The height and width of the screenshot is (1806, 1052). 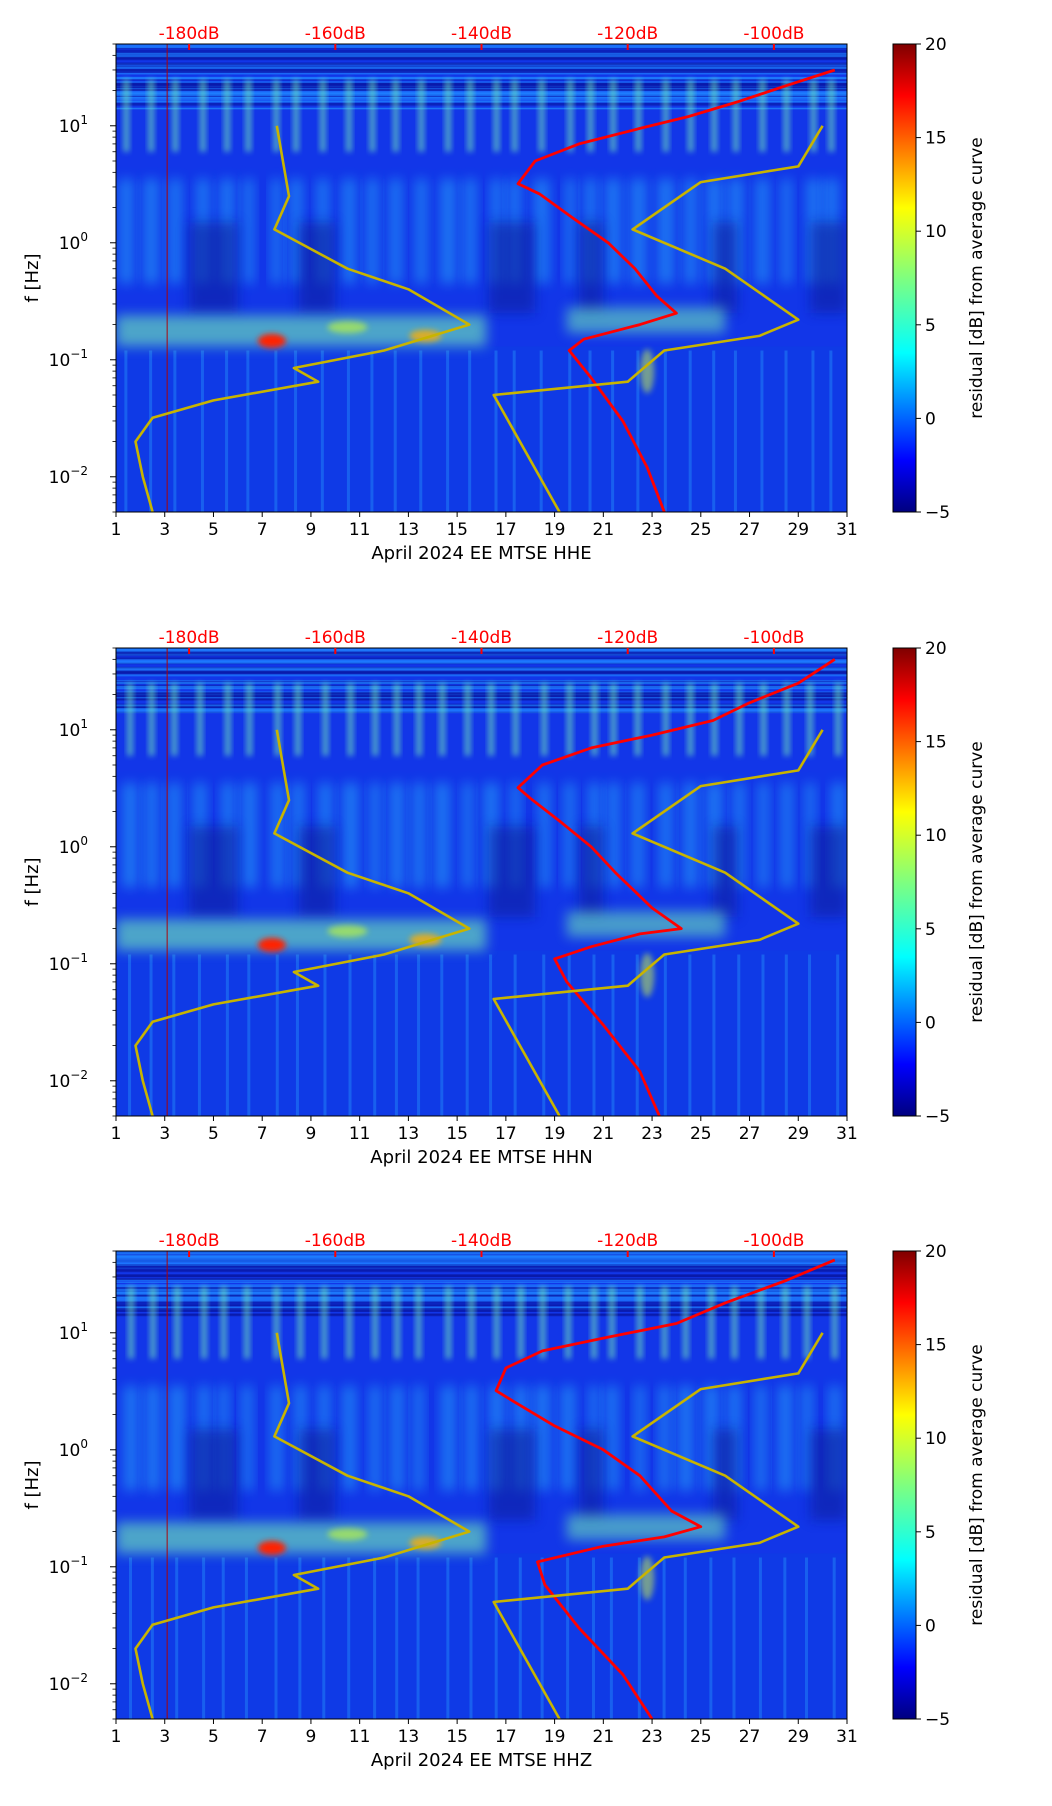 What do you see at coordinates (79, 471) in the screenshot?
I see `y-tick-exponent: −2` at bounding box center [79, 471].